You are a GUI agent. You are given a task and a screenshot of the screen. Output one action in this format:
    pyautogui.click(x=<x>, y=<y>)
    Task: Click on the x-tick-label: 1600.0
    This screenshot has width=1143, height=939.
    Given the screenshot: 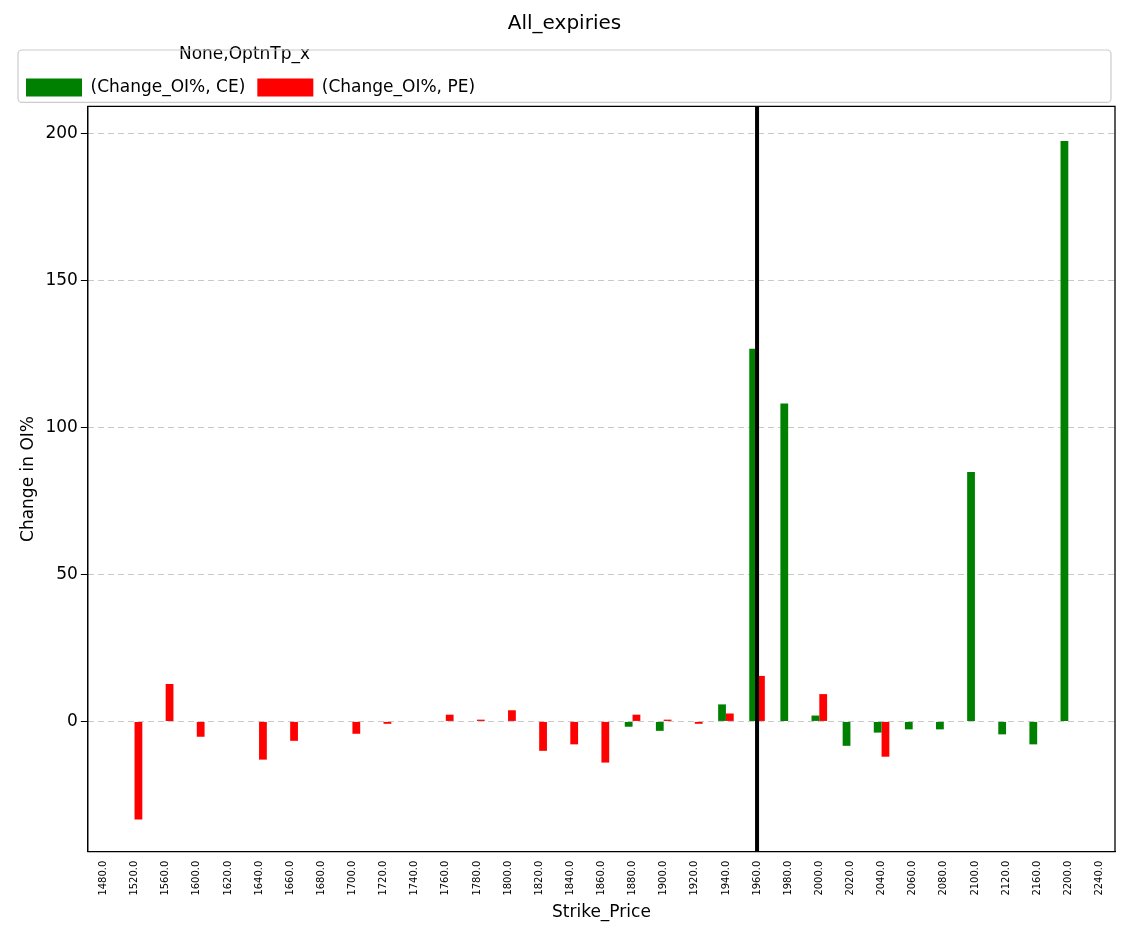 What is the action you would take?
    pyautogui.click(x=196, y=878)
    